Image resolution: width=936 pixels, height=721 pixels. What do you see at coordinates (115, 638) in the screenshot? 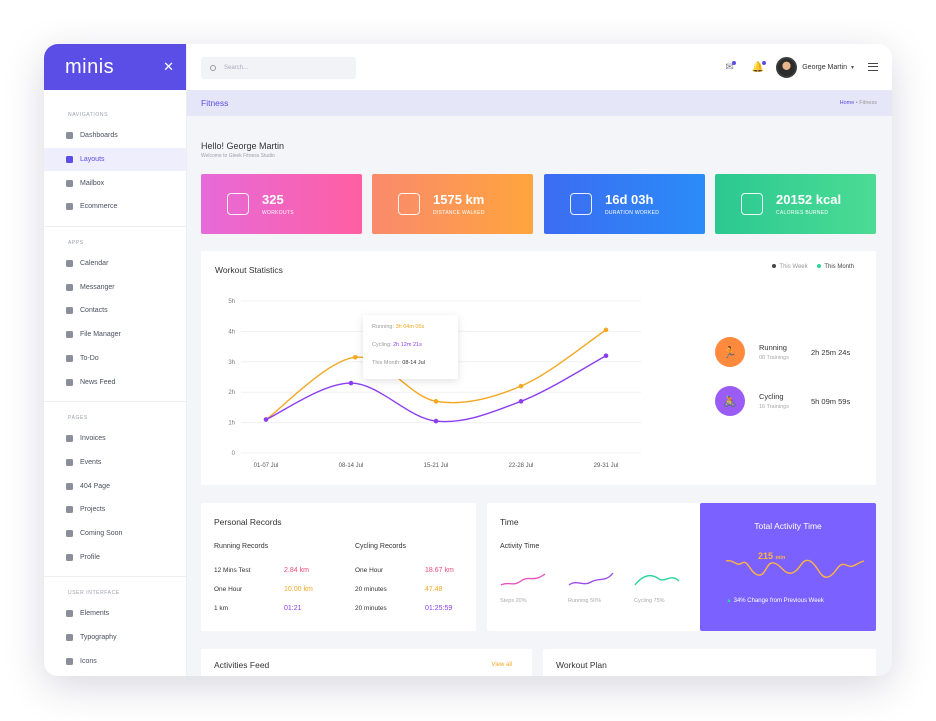
I see `sidebar-item-typography: Typography` at bounding box center [115, 638].